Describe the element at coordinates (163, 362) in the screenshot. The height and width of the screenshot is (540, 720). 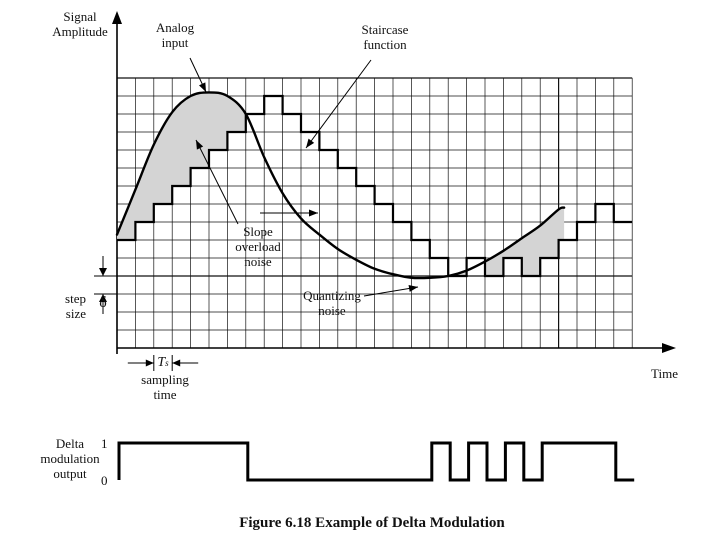
I see `sampling-period-symbol: Ts` at that location.